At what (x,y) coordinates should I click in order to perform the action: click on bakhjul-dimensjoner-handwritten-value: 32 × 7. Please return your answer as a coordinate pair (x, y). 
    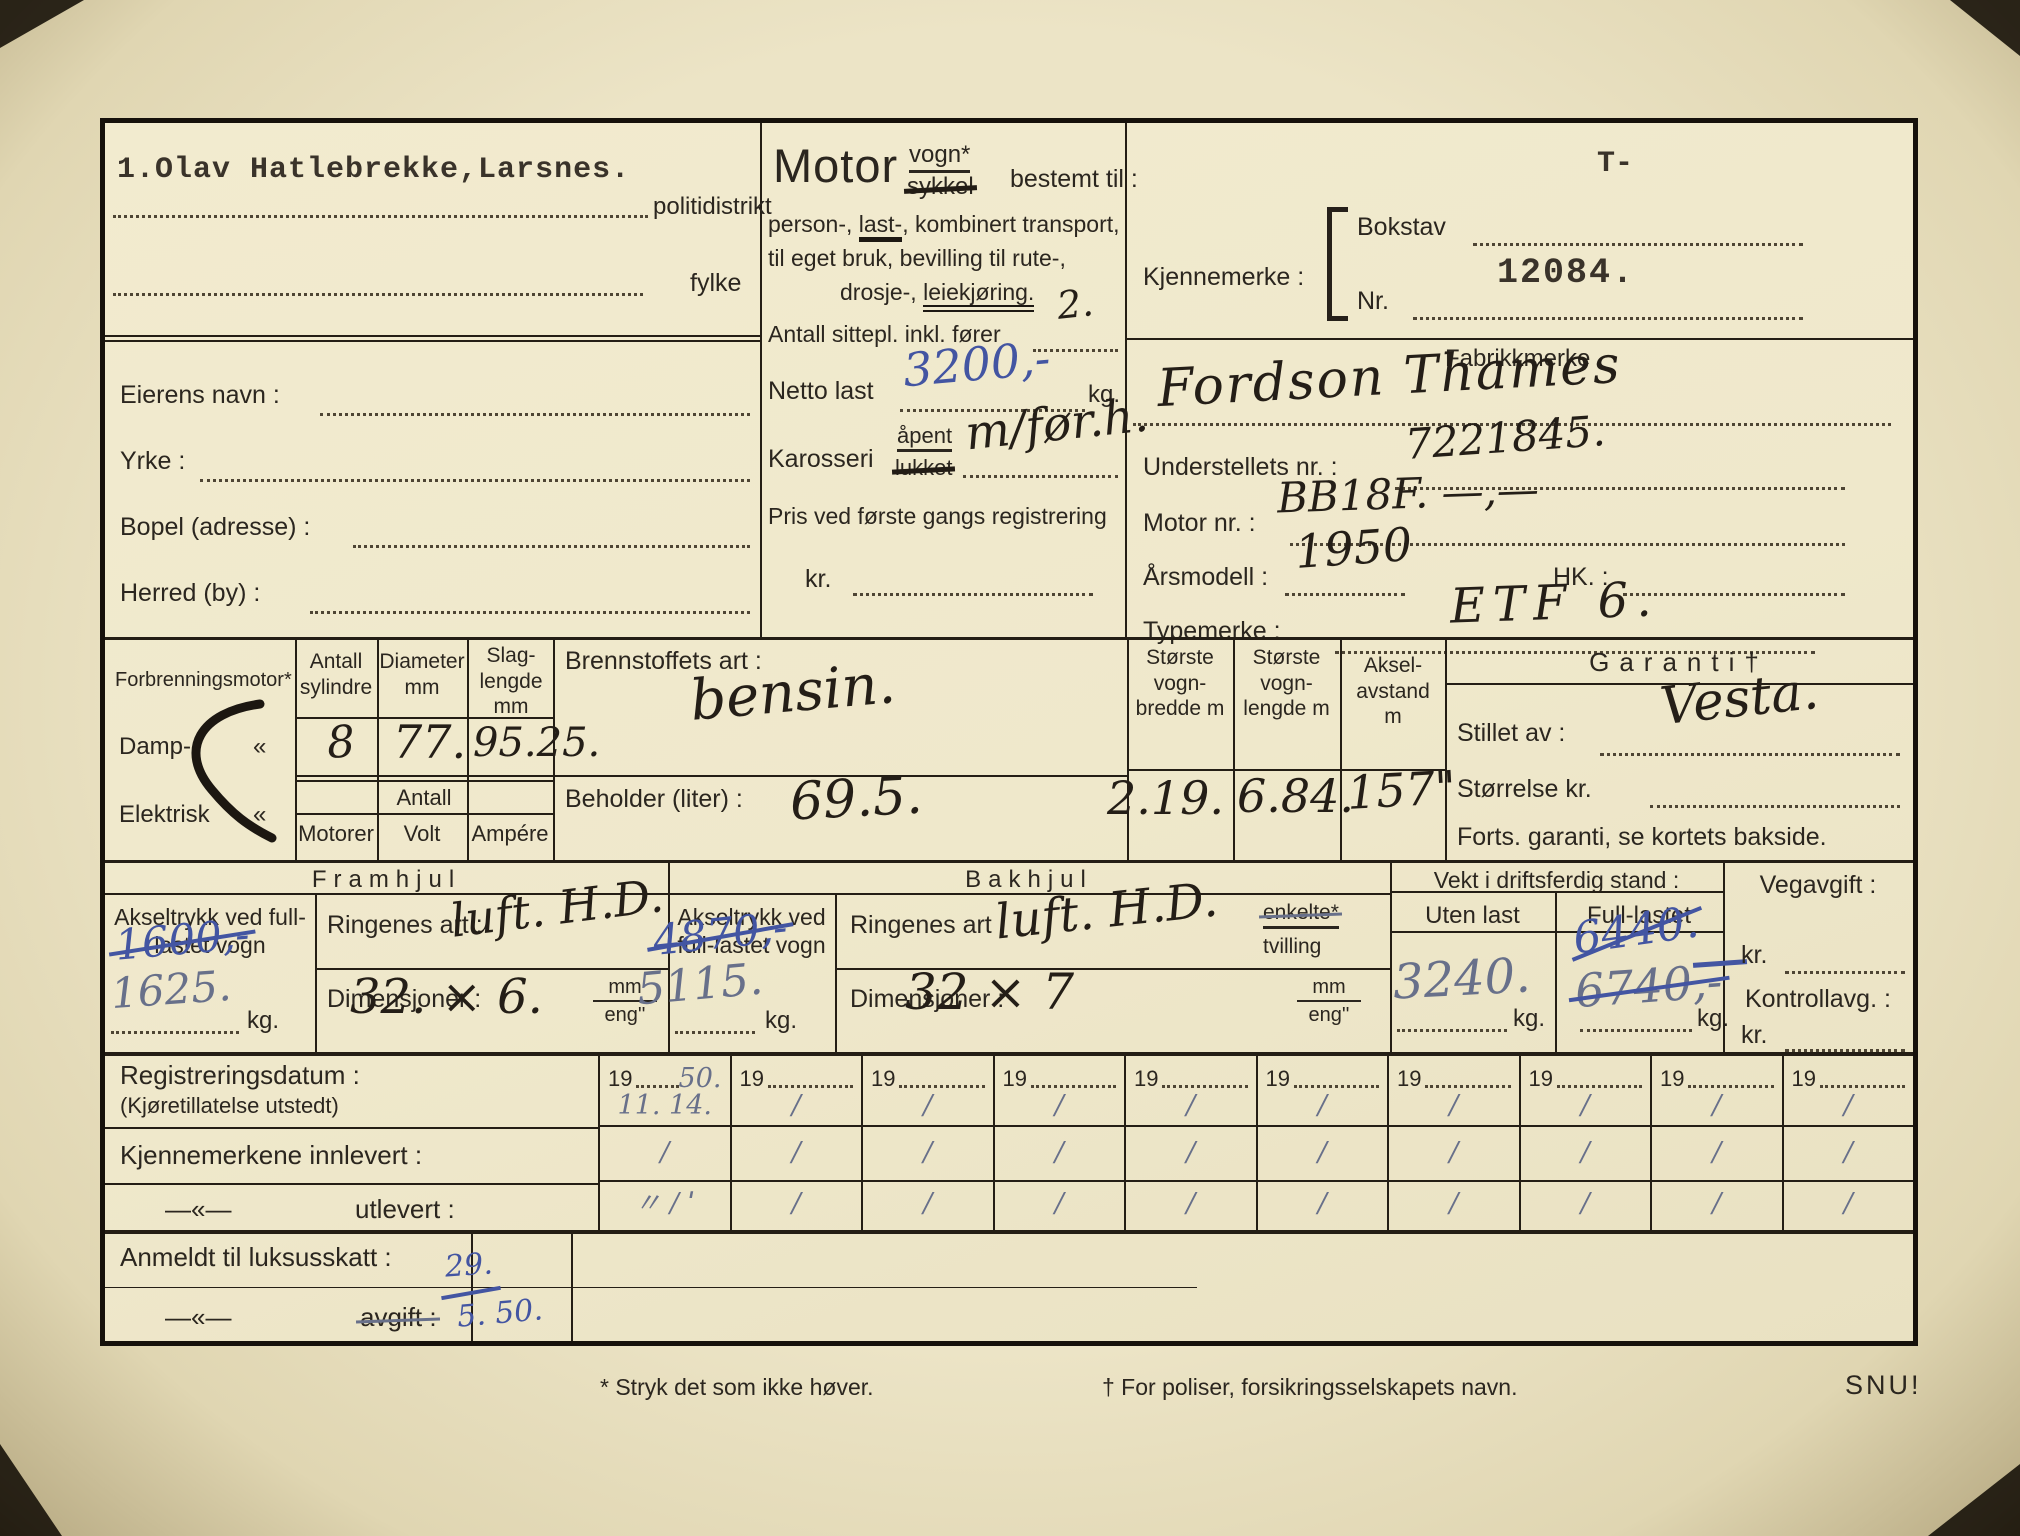
    Looking at the image, I should click on (990, 992).